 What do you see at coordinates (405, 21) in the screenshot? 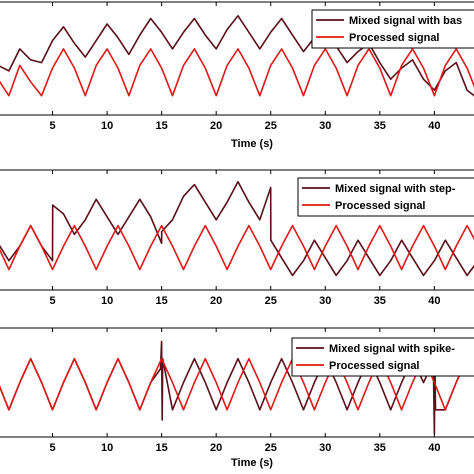
I see `legend-label: Mixed signal with bas` at bounding box center [405, 21].